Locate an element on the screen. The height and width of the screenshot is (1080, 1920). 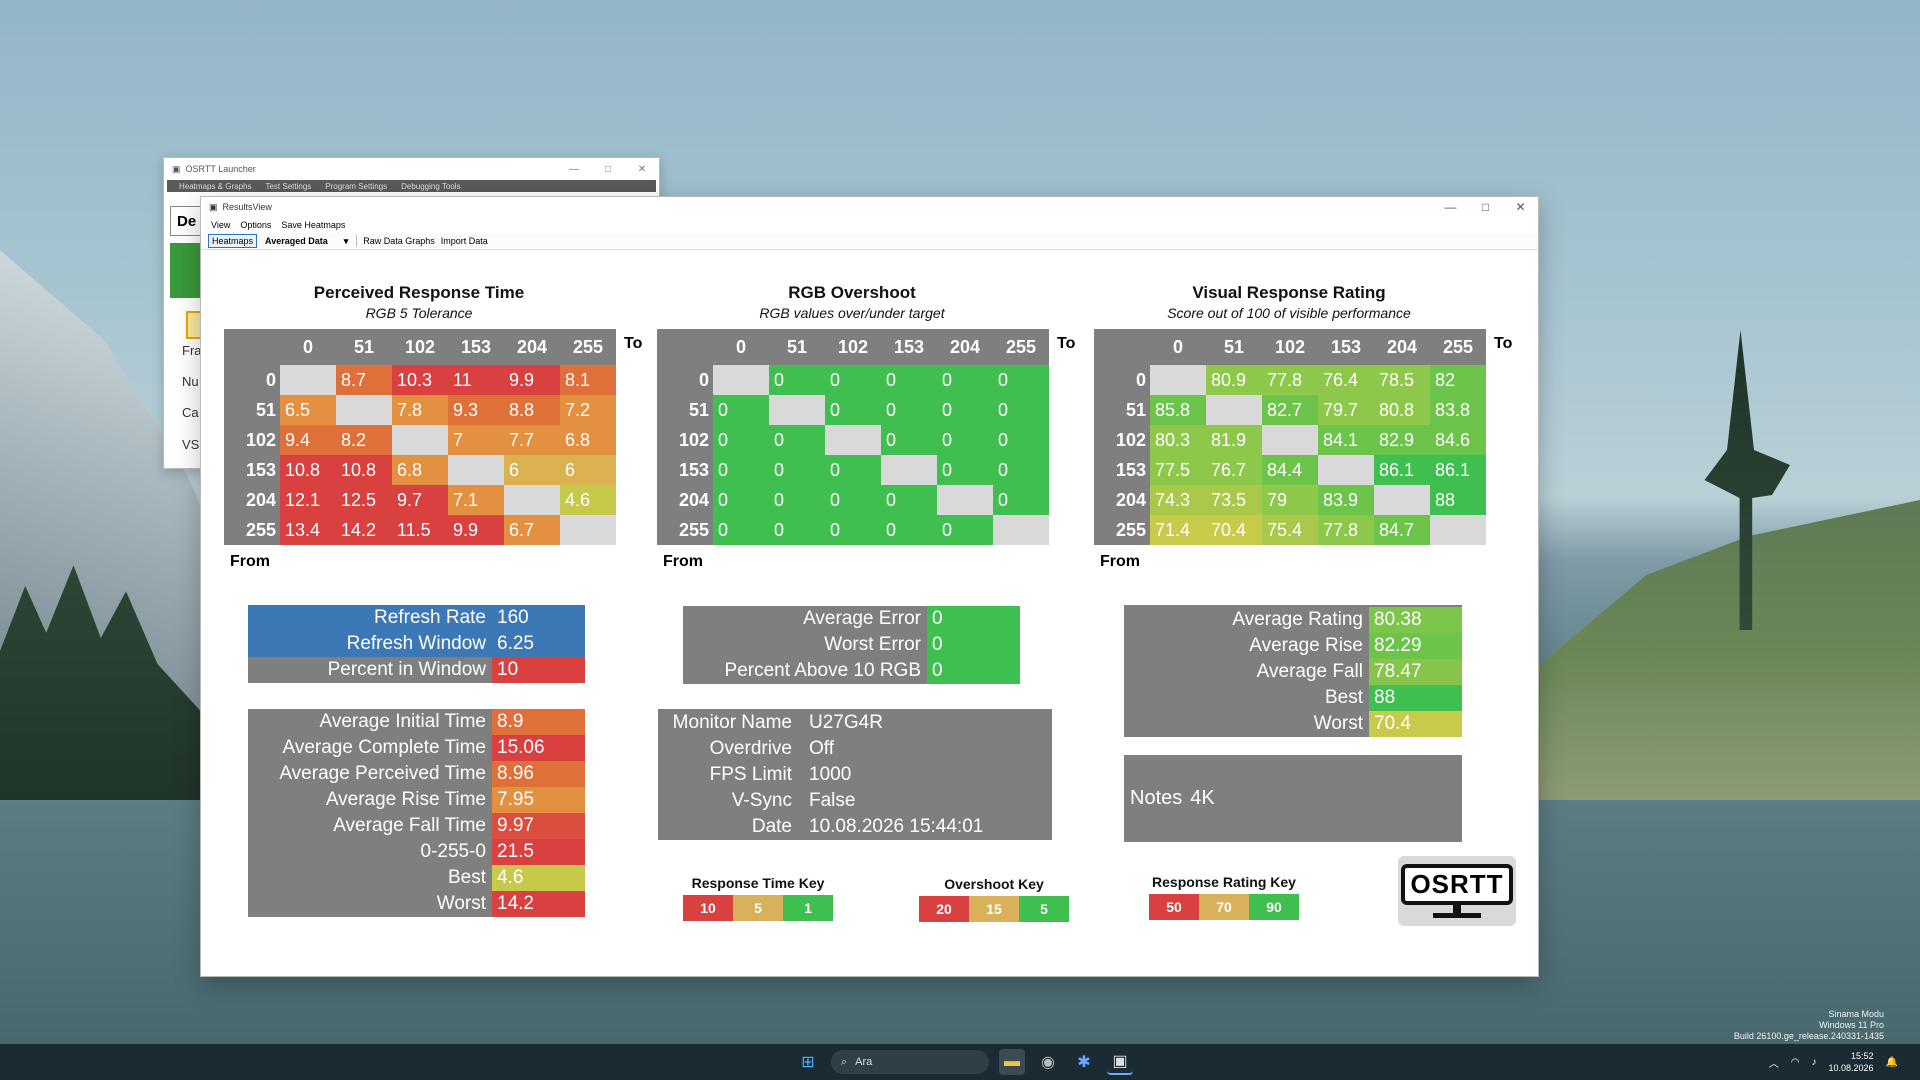
percent-window-label: Percent in Window is located at coordinates (406, 669).